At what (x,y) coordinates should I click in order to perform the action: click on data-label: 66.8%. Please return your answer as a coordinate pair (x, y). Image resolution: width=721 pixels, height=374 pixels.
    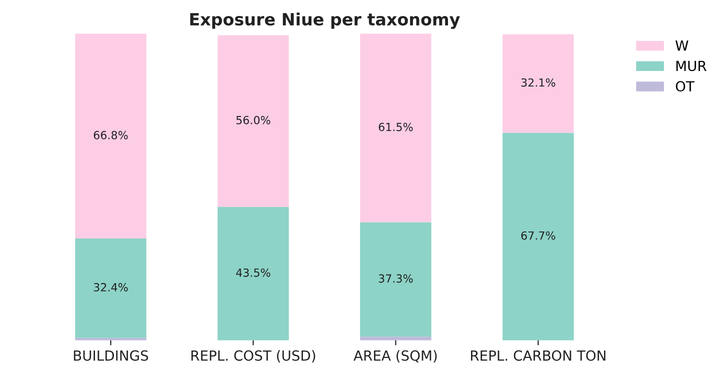
    Looking at the image, I should click on (111, 135).